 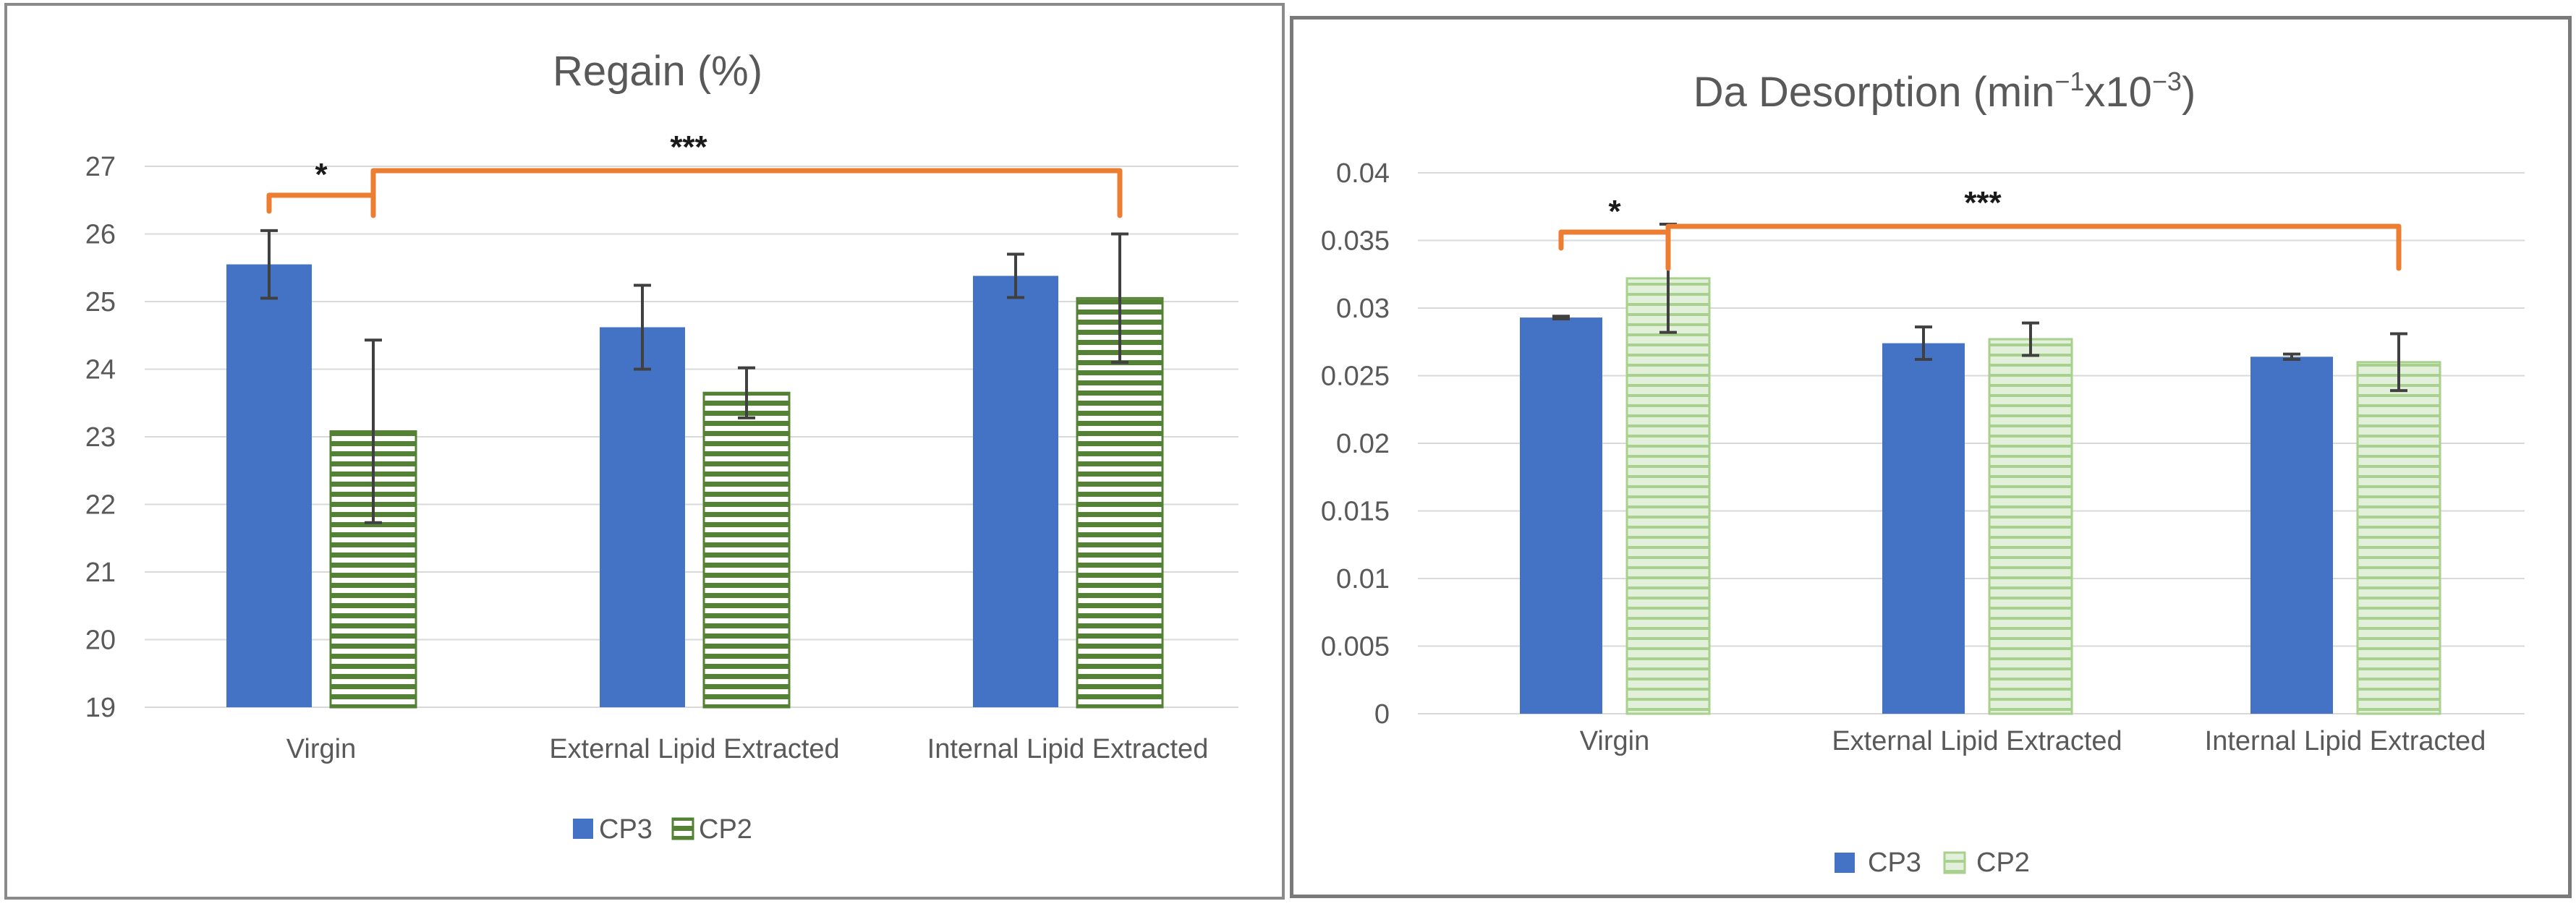 What do you see at coordinates (100, 641) in the screenshot?
I see `y-tick-label: 20` at bounding box center [100, 641].